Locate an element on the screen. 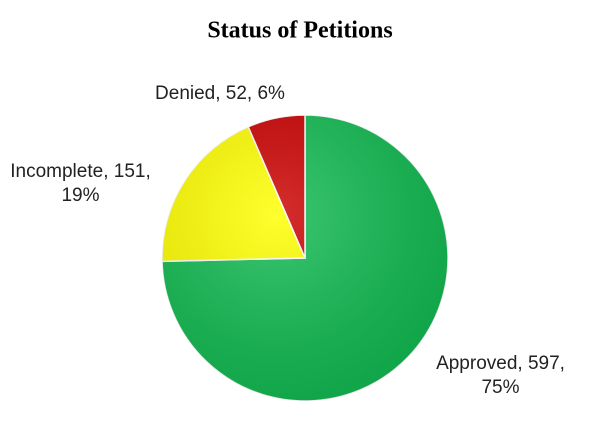  data-label: Approved, 597, 75% is located at coordinates (500, 375).